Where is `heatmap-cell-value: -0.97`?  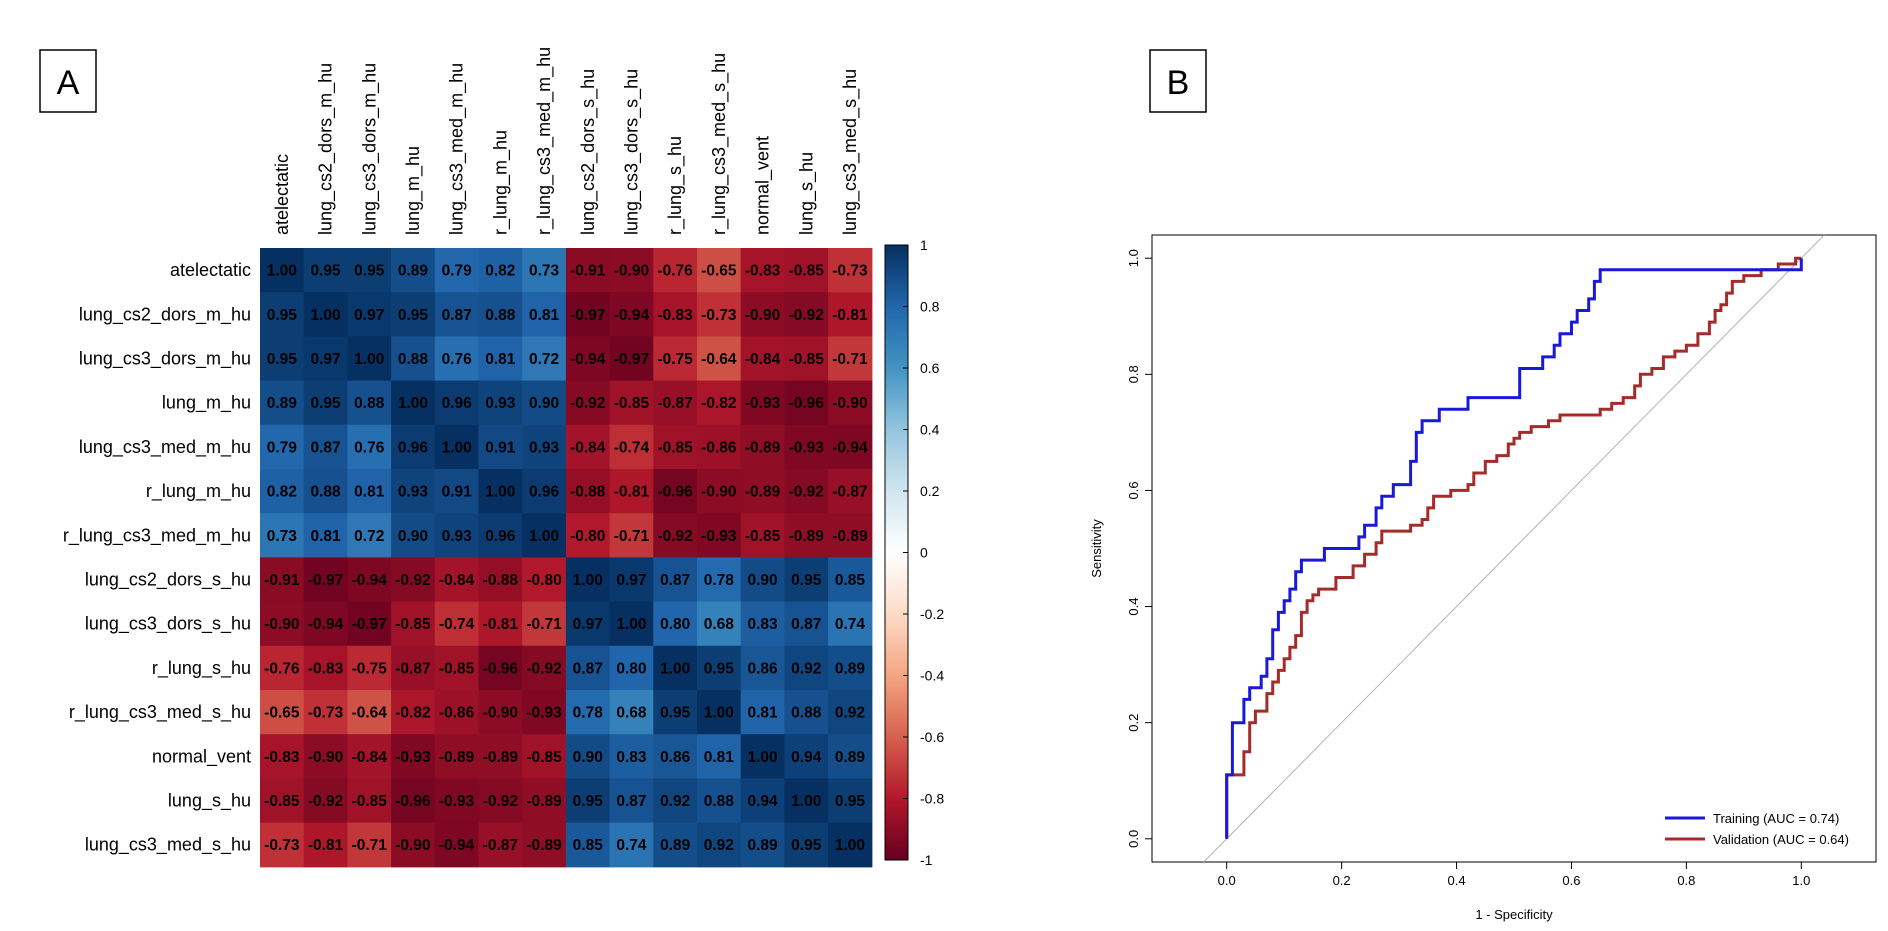
heatmap-cell-value: -0.97 is located at coordinates (631, 359).